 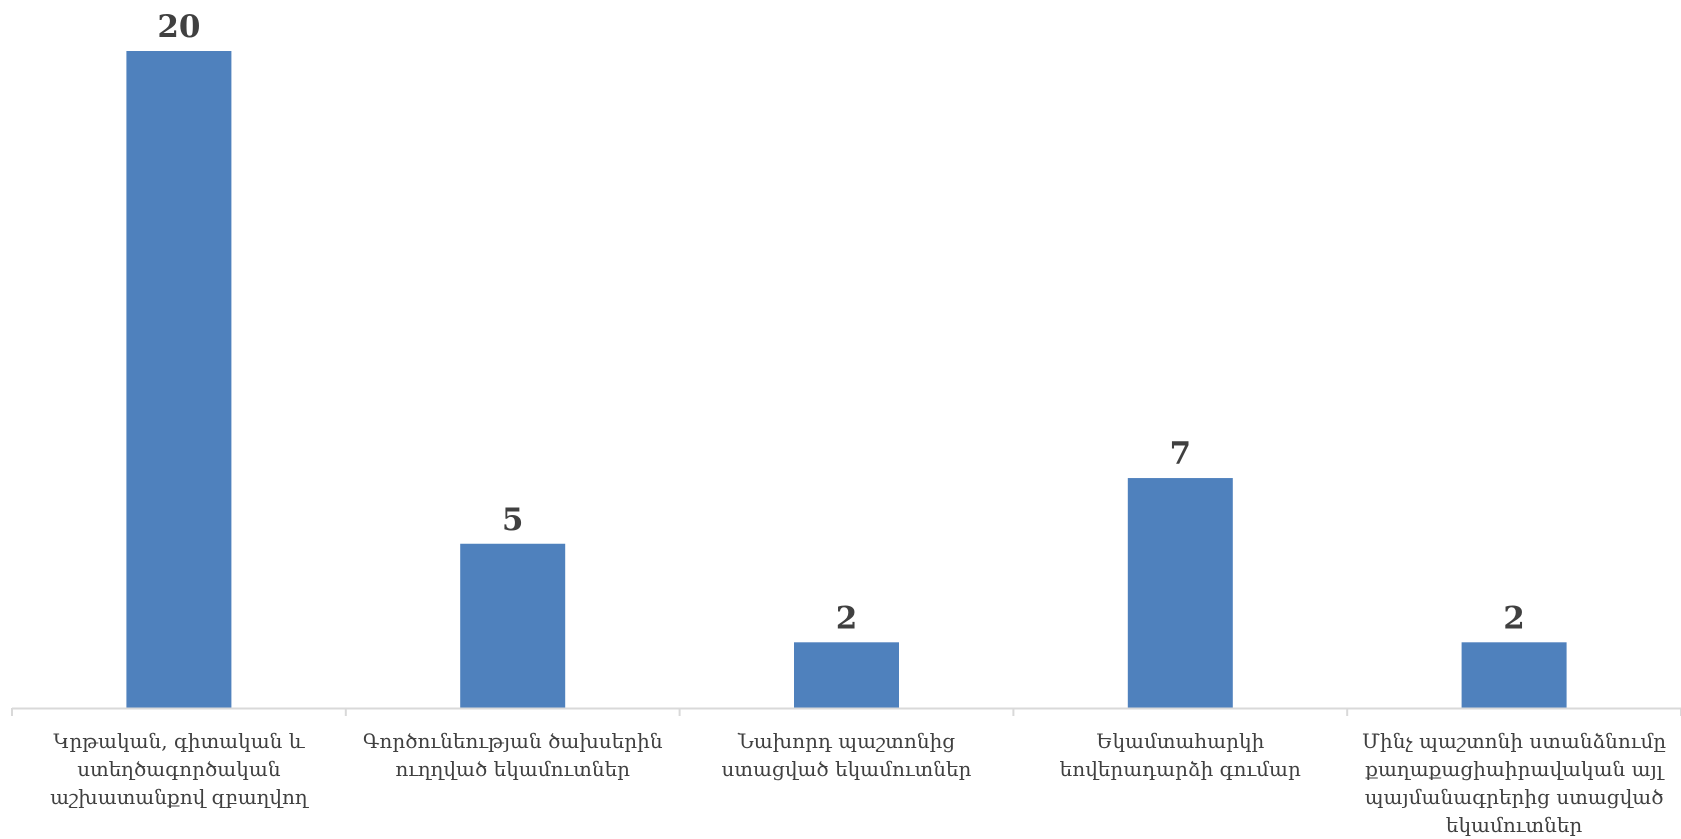 What do you see at coordinates (1180, 755) in the screenshot?
I see `category-label: Եկամտահարկի եովերադարձի գումար` at bounding box center [1180, 755].